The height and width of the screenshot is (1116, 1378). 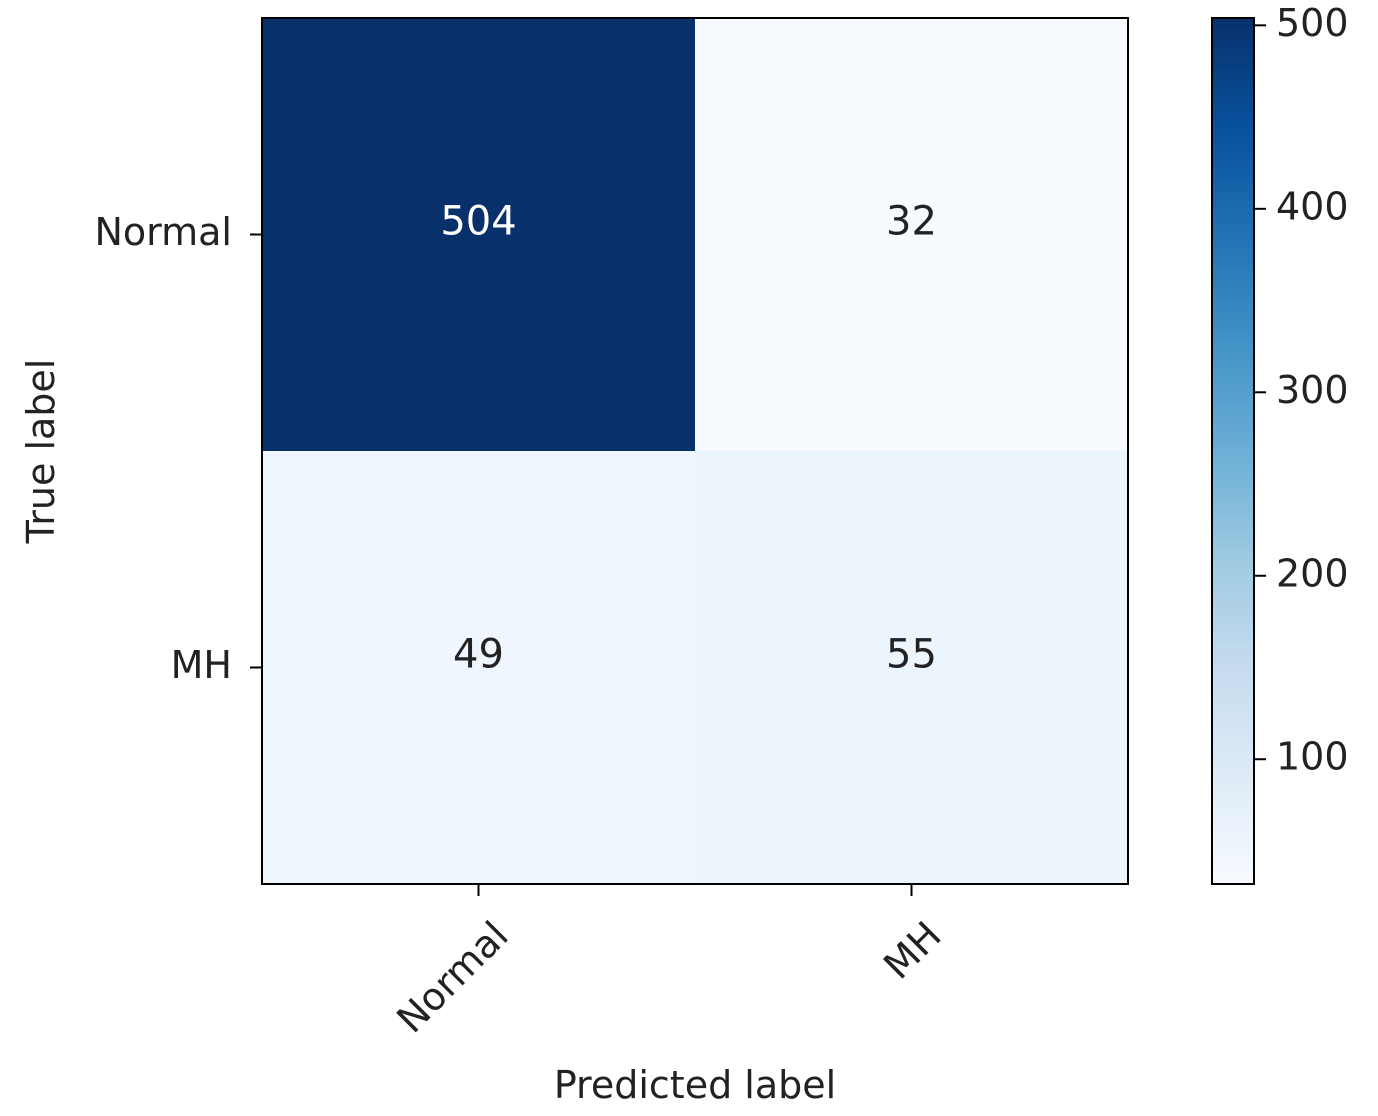 I want to click on x-axis-title: Predicted label, so click(x=695, y=1085).